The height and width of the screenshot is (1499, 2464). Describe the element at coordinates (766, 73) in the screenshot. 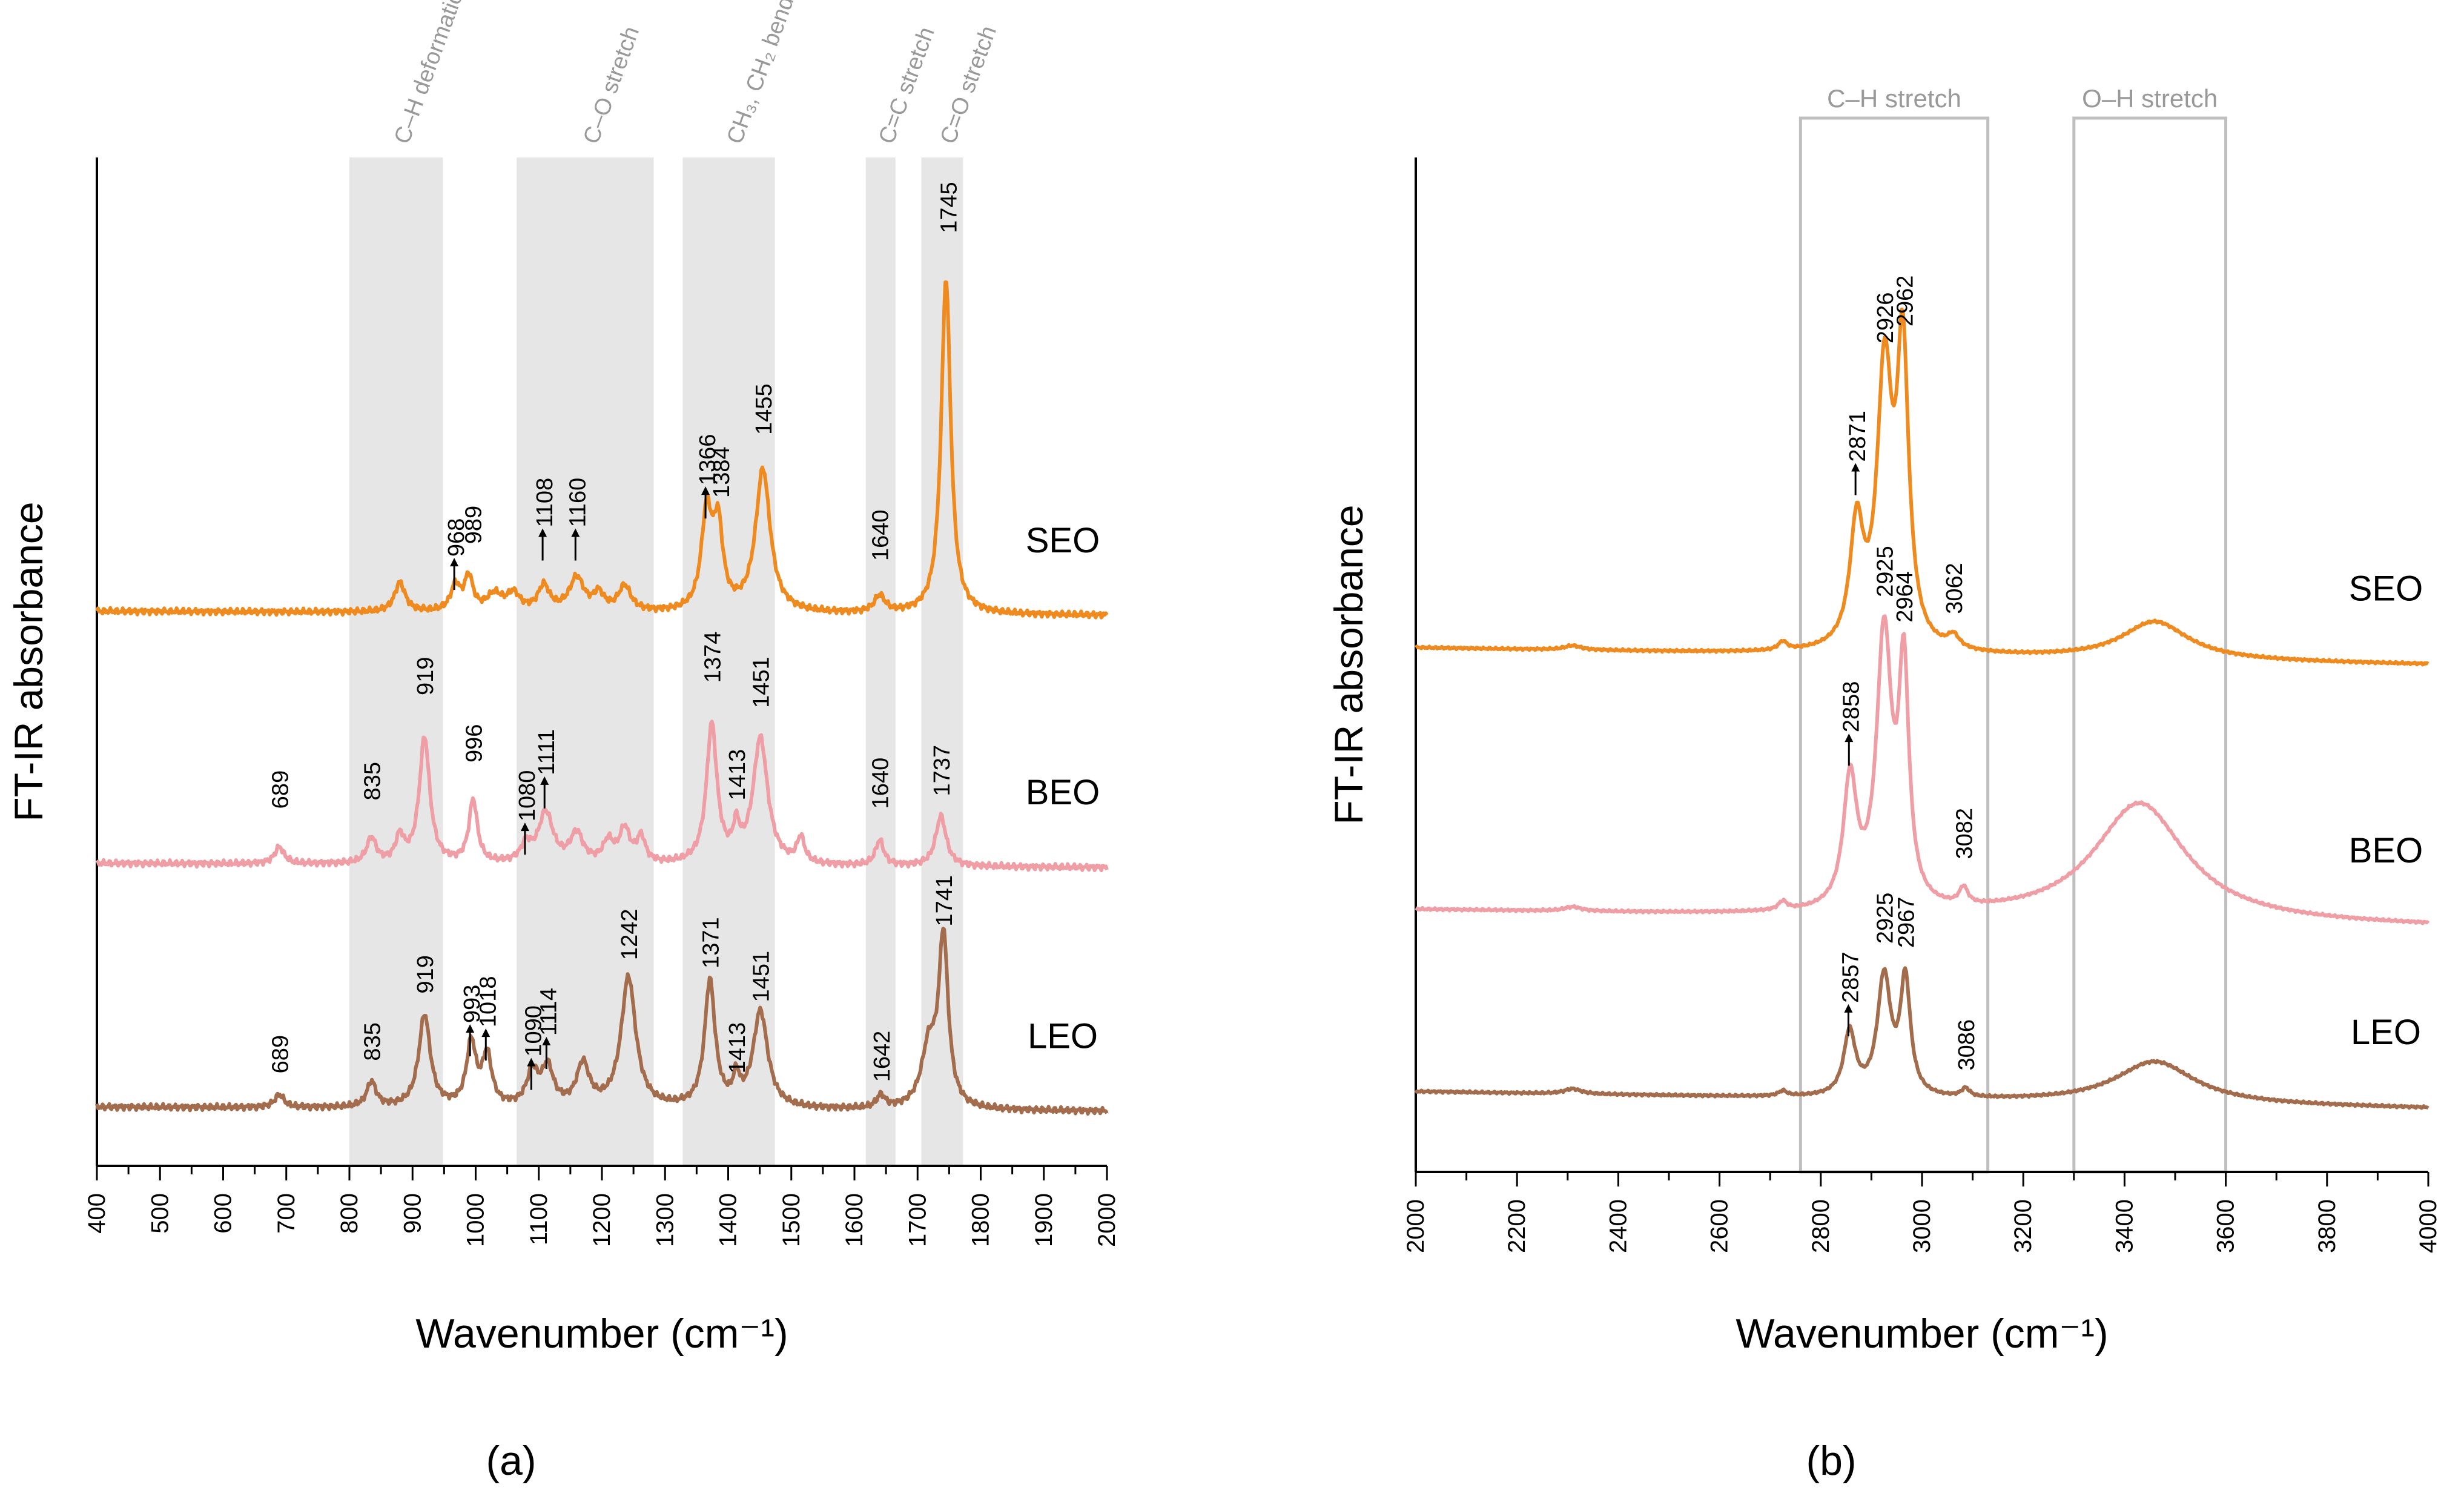

I see `band-label-2: CH₃, CH₂ bending` at that location.